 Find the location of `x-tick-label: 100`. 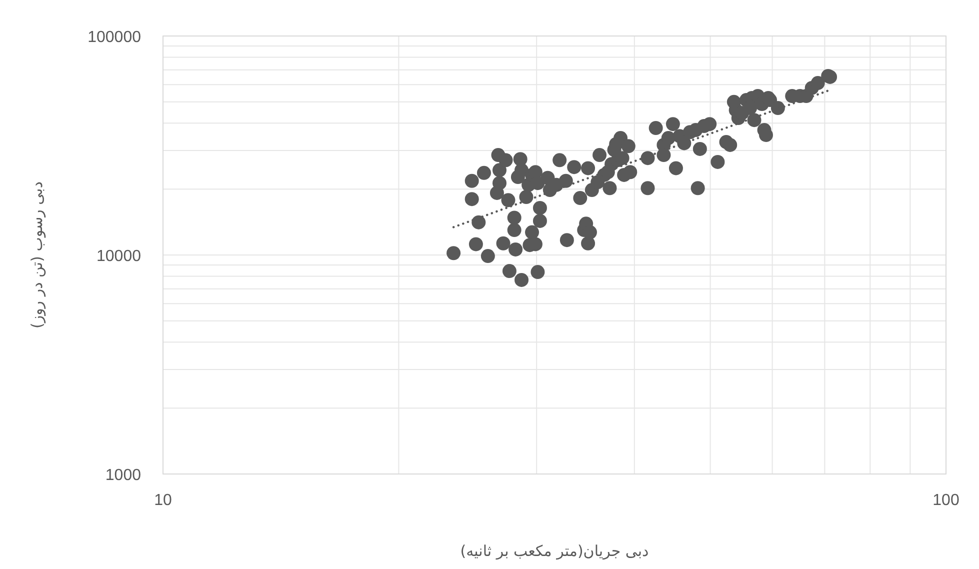

x-tick-label: 100 is located at coordinates (946, 500).